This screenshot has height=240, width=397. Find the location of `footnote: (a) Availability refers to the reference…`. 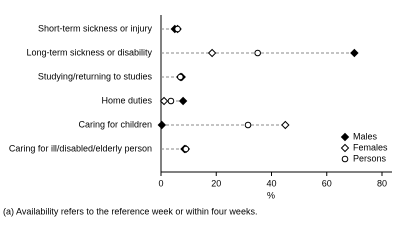

footnote: (a) Availability refers to the reference… is located at coordinates (130, 211).